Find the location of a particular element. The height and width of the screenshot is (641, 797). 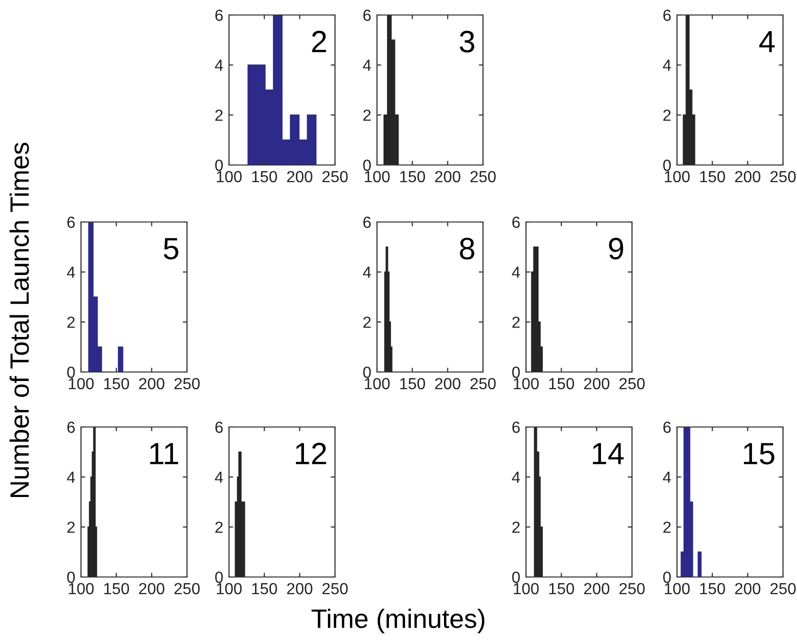

chart-title: 15 is located at coordinates (759, 453).